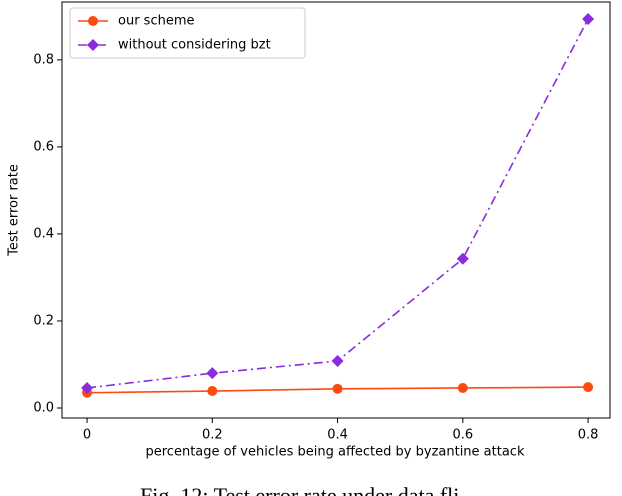  Describe the element at coordinates (156, 21) in the screenshot. I see `legend-label: our scheme` at that location.